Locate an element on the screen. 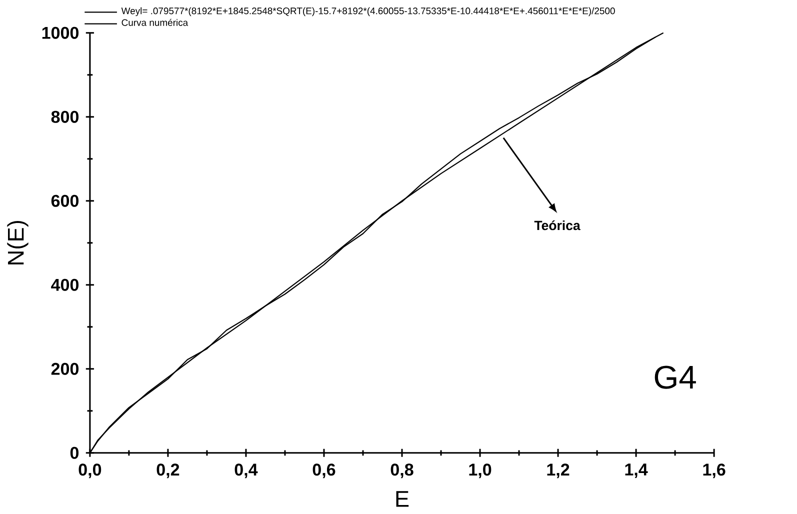 Image resolution: width=797 pixels, height=514 pixels. x-axis-title: E is located at coordinates (402, 499).